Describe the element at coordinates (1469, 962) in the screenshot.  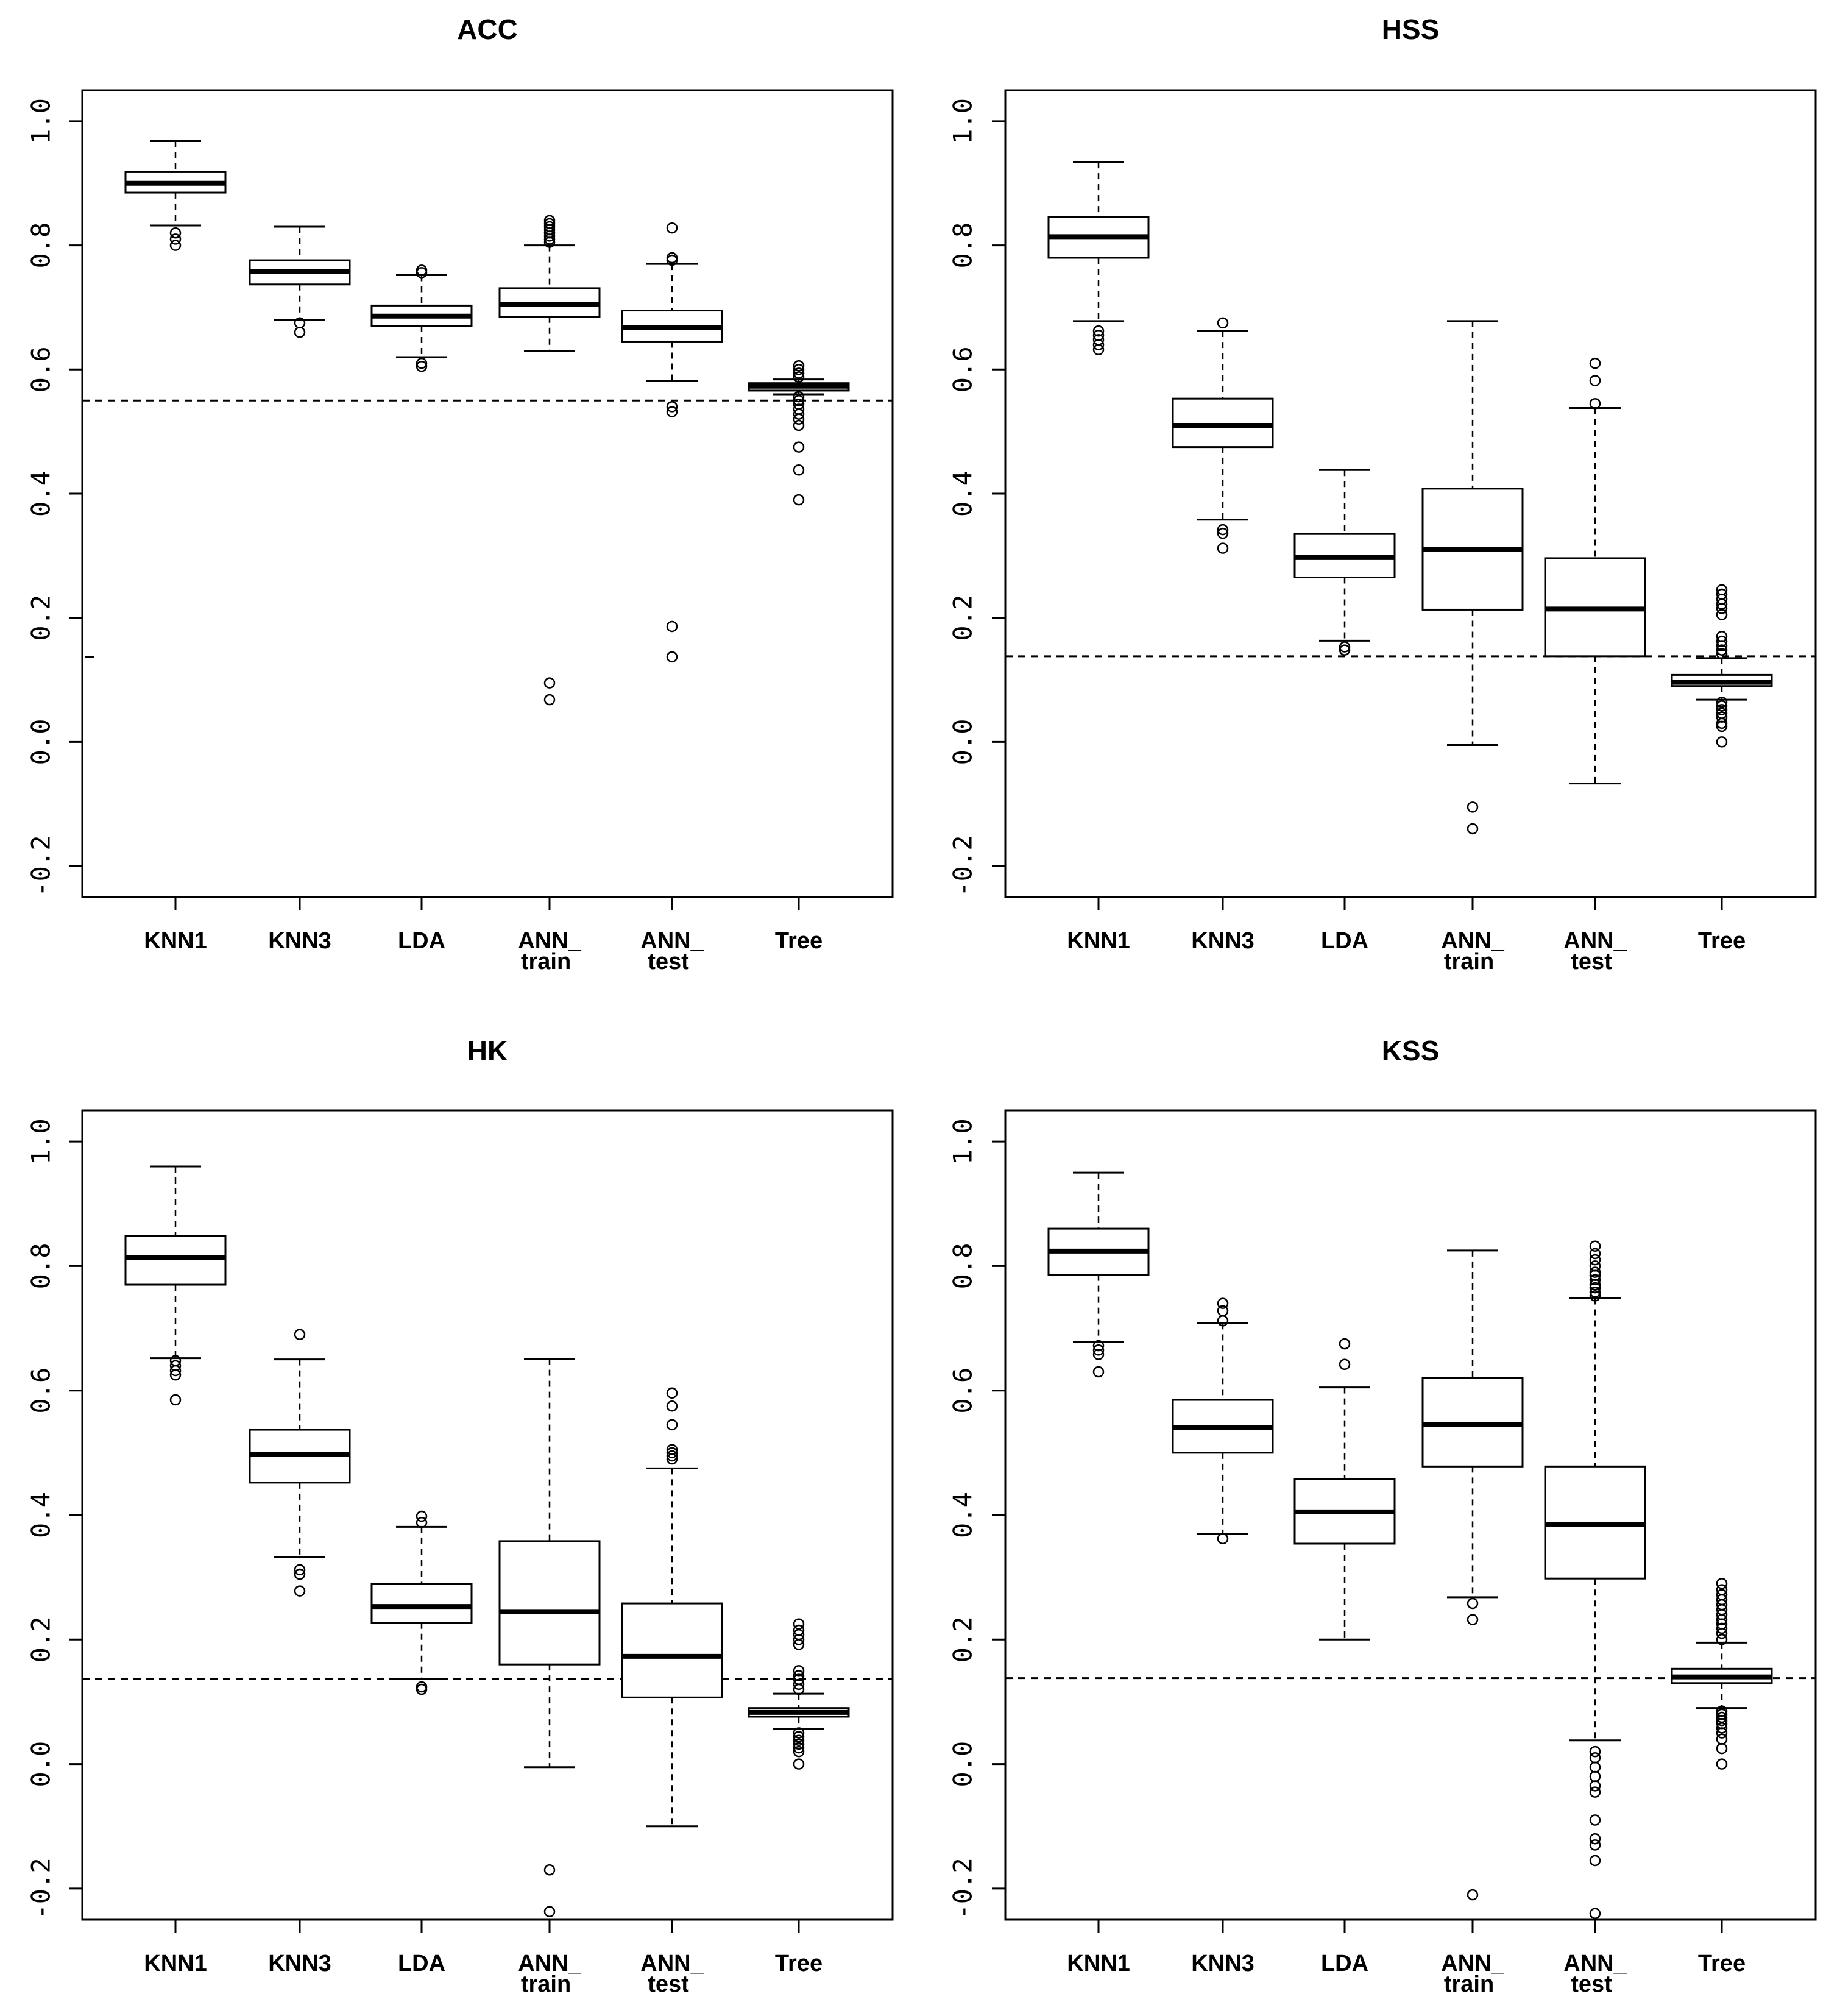
I see `category-label-line2: train` at that location.